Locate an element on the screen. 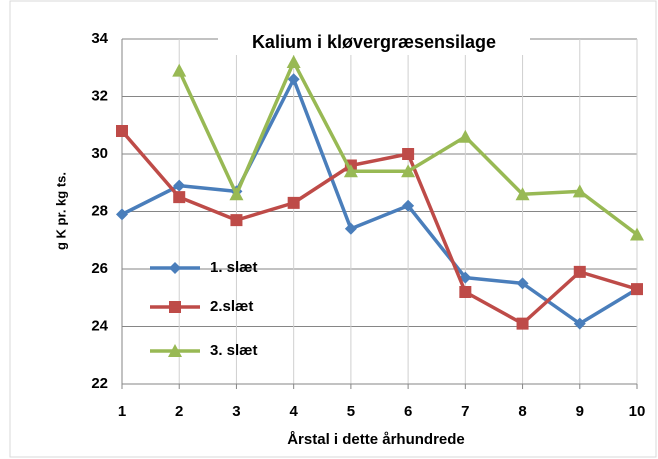 Image resolution: width=658 pixels, height=459 pixels. y-tick-label: 32 is located at coordinates (99, 95).